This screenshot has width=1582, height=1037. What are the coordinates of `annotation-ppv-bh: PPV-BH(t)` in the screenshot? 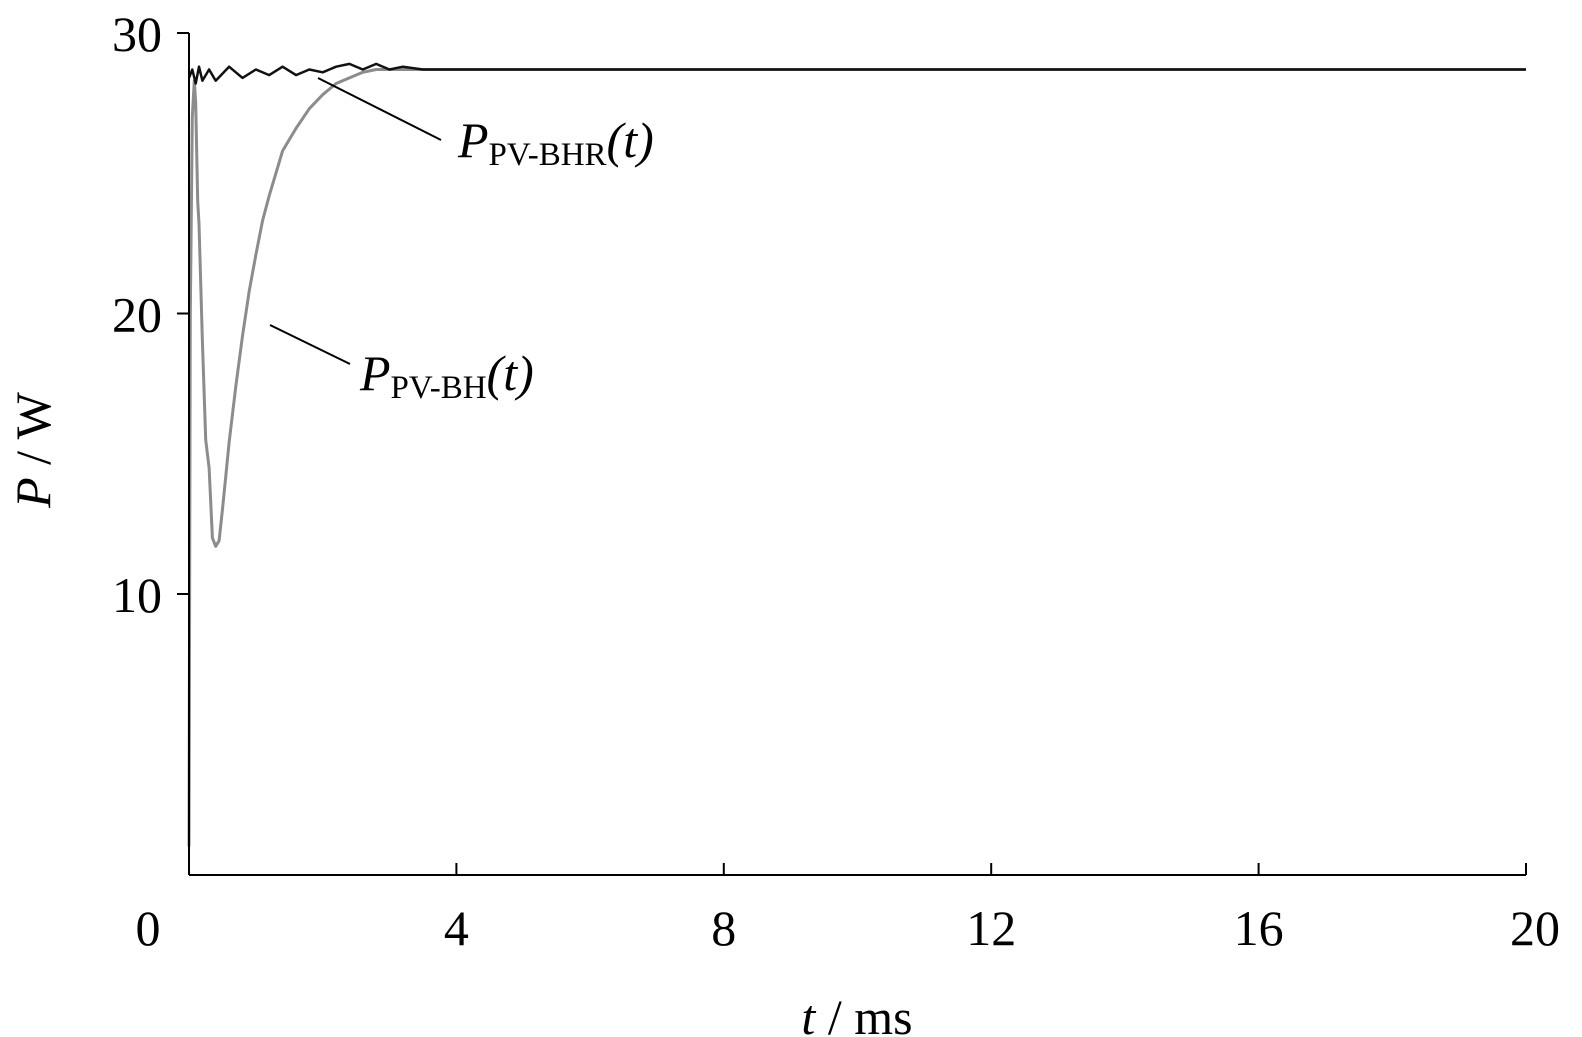 It's located at (401, 365).